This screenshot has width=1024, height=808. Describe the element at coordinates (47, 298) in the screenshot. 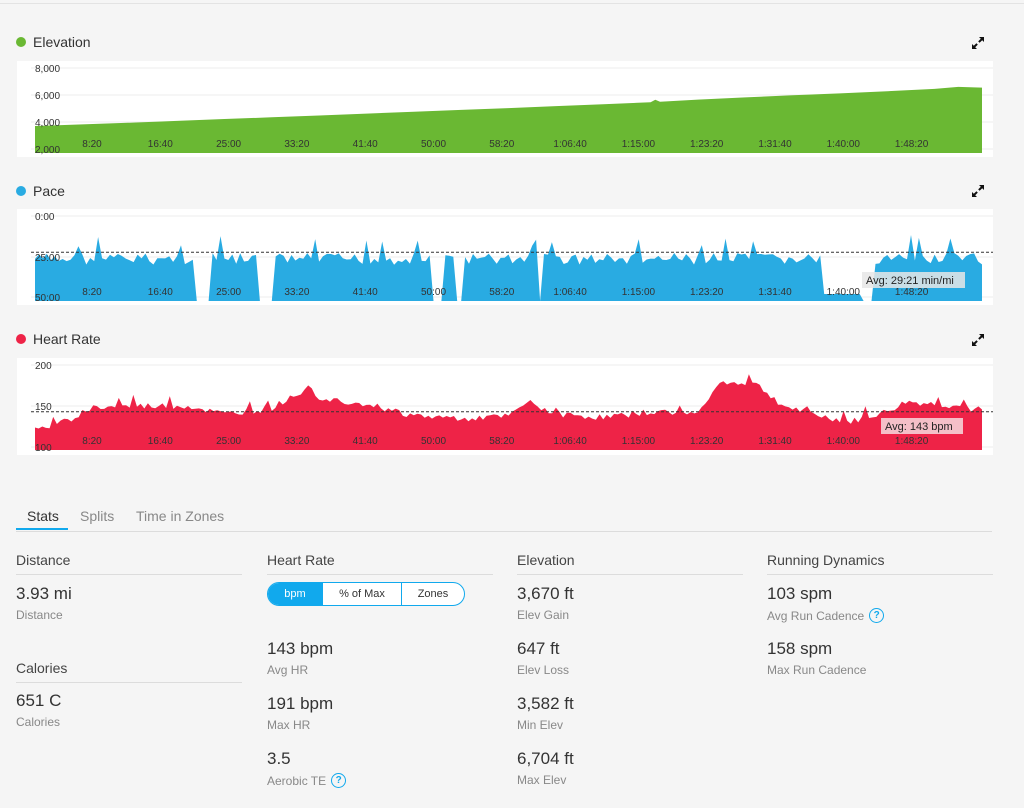

I see `y-tick-label: 50:00` at that location.